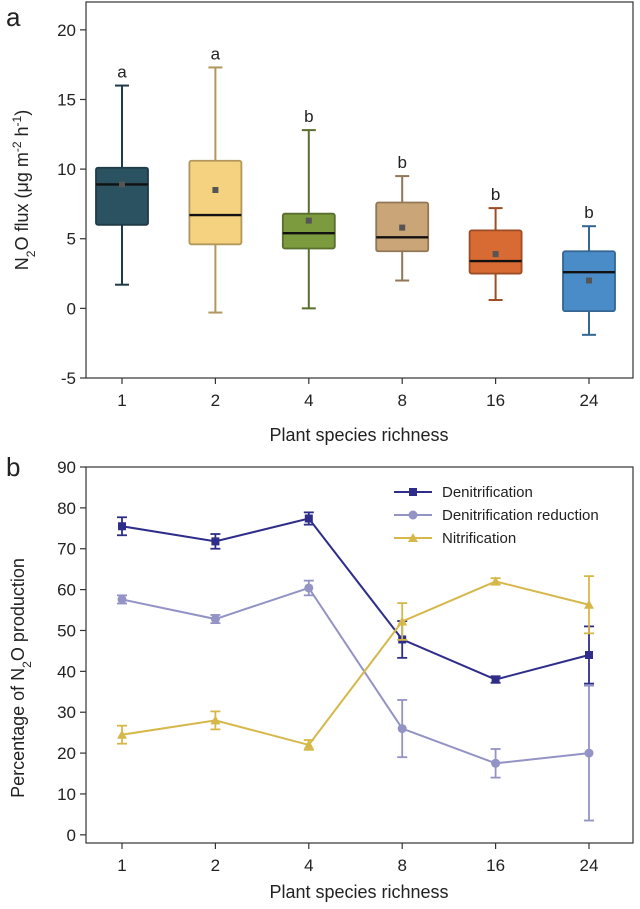  I want to click on ylabel-a-h: h, so click(22, 133).